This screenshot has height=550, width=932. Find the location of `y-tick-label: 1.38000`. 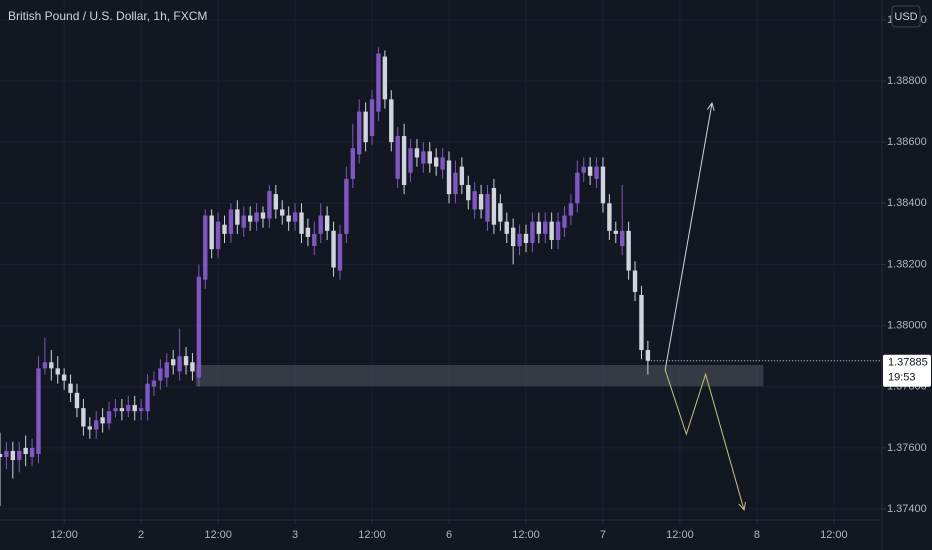

y-tick-label: 1.38000 is located at coordinates (907, 325).